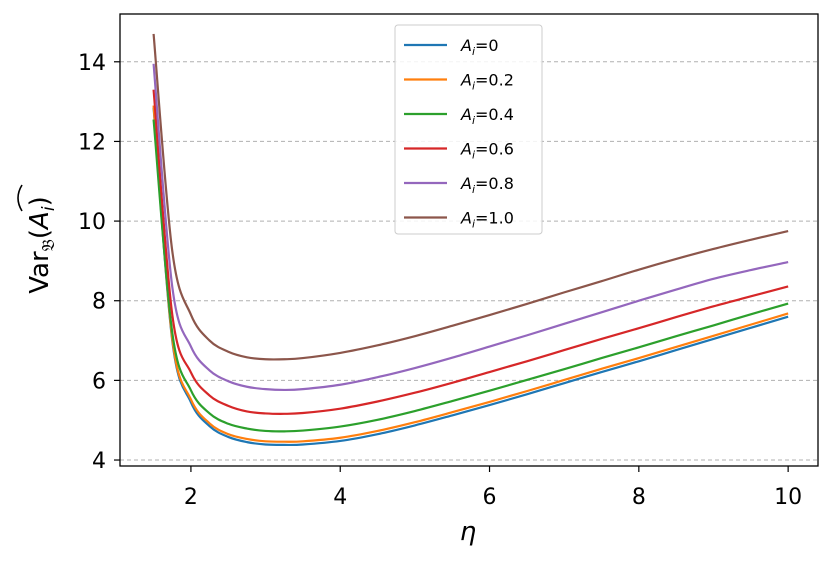 The image size is (832, 562). Describe the element at coordinates (92, 222) in the screenshot. I see `y-tick-label: 10` at that location.